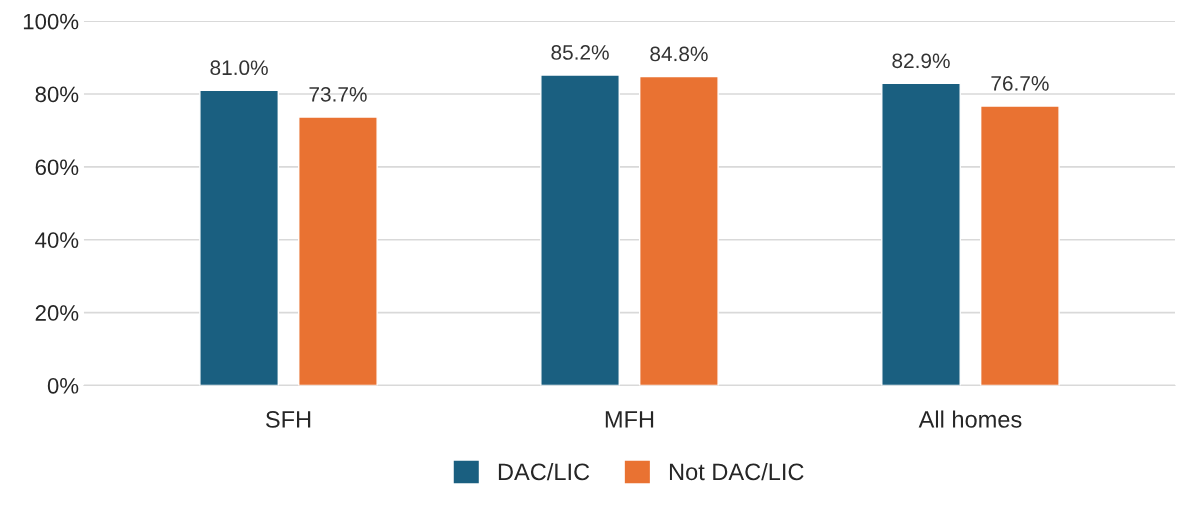 This screenshot has height=528, width=1199. What do you see at coordinates (239, 68) in the screenshot?
I see `data-label: 81.0%` at bounding box center [239, 68].